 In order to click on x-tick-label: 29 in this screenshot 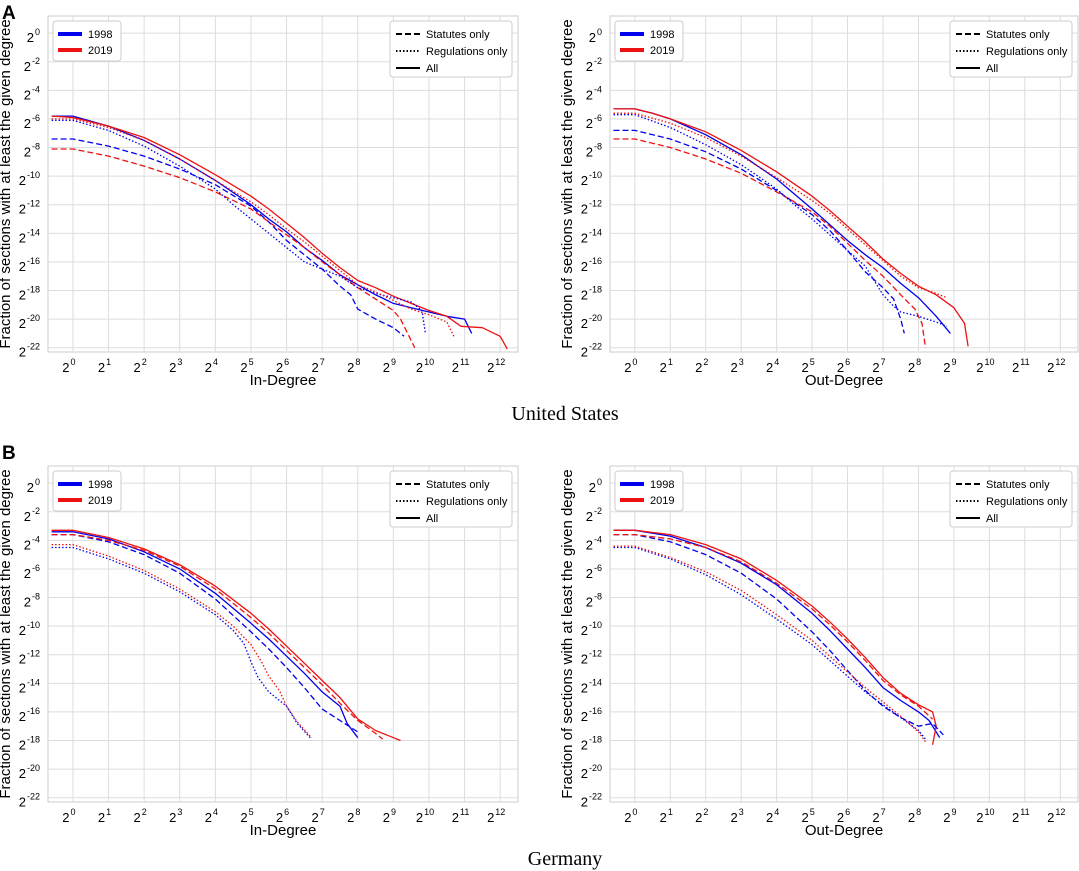, I will do `click(389, 366)`.